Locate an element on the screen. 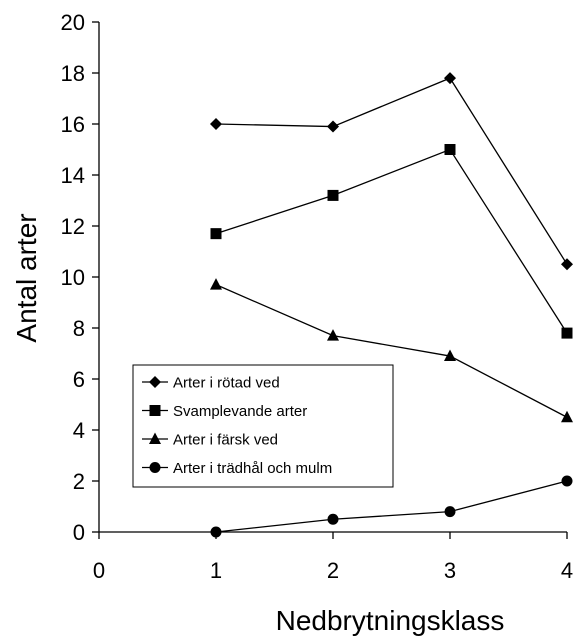 The height and width of the screenshot is (636, 577). series-circle is located at coordinates (391, 506).